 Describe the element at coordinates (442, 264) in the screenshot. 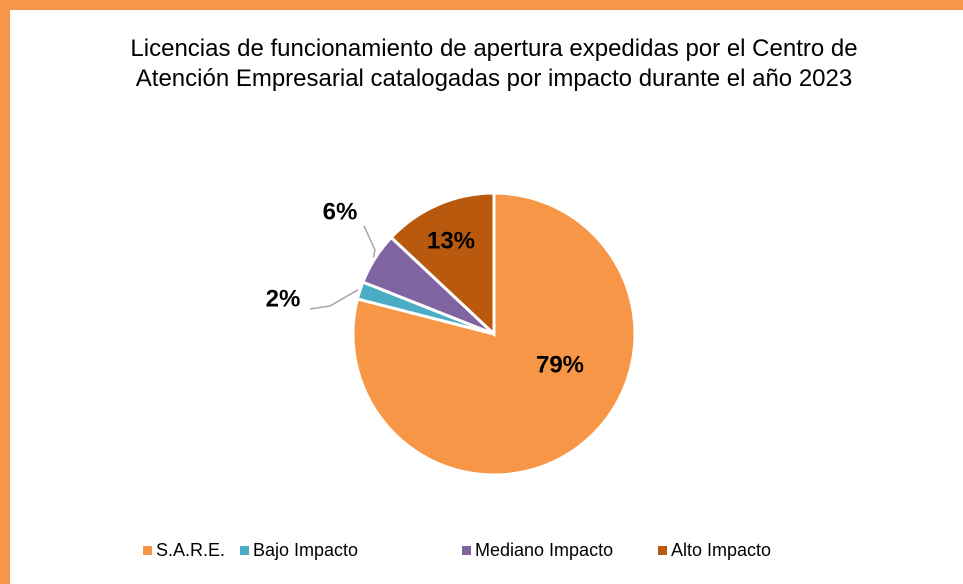

I see `pie-slice` at that location.